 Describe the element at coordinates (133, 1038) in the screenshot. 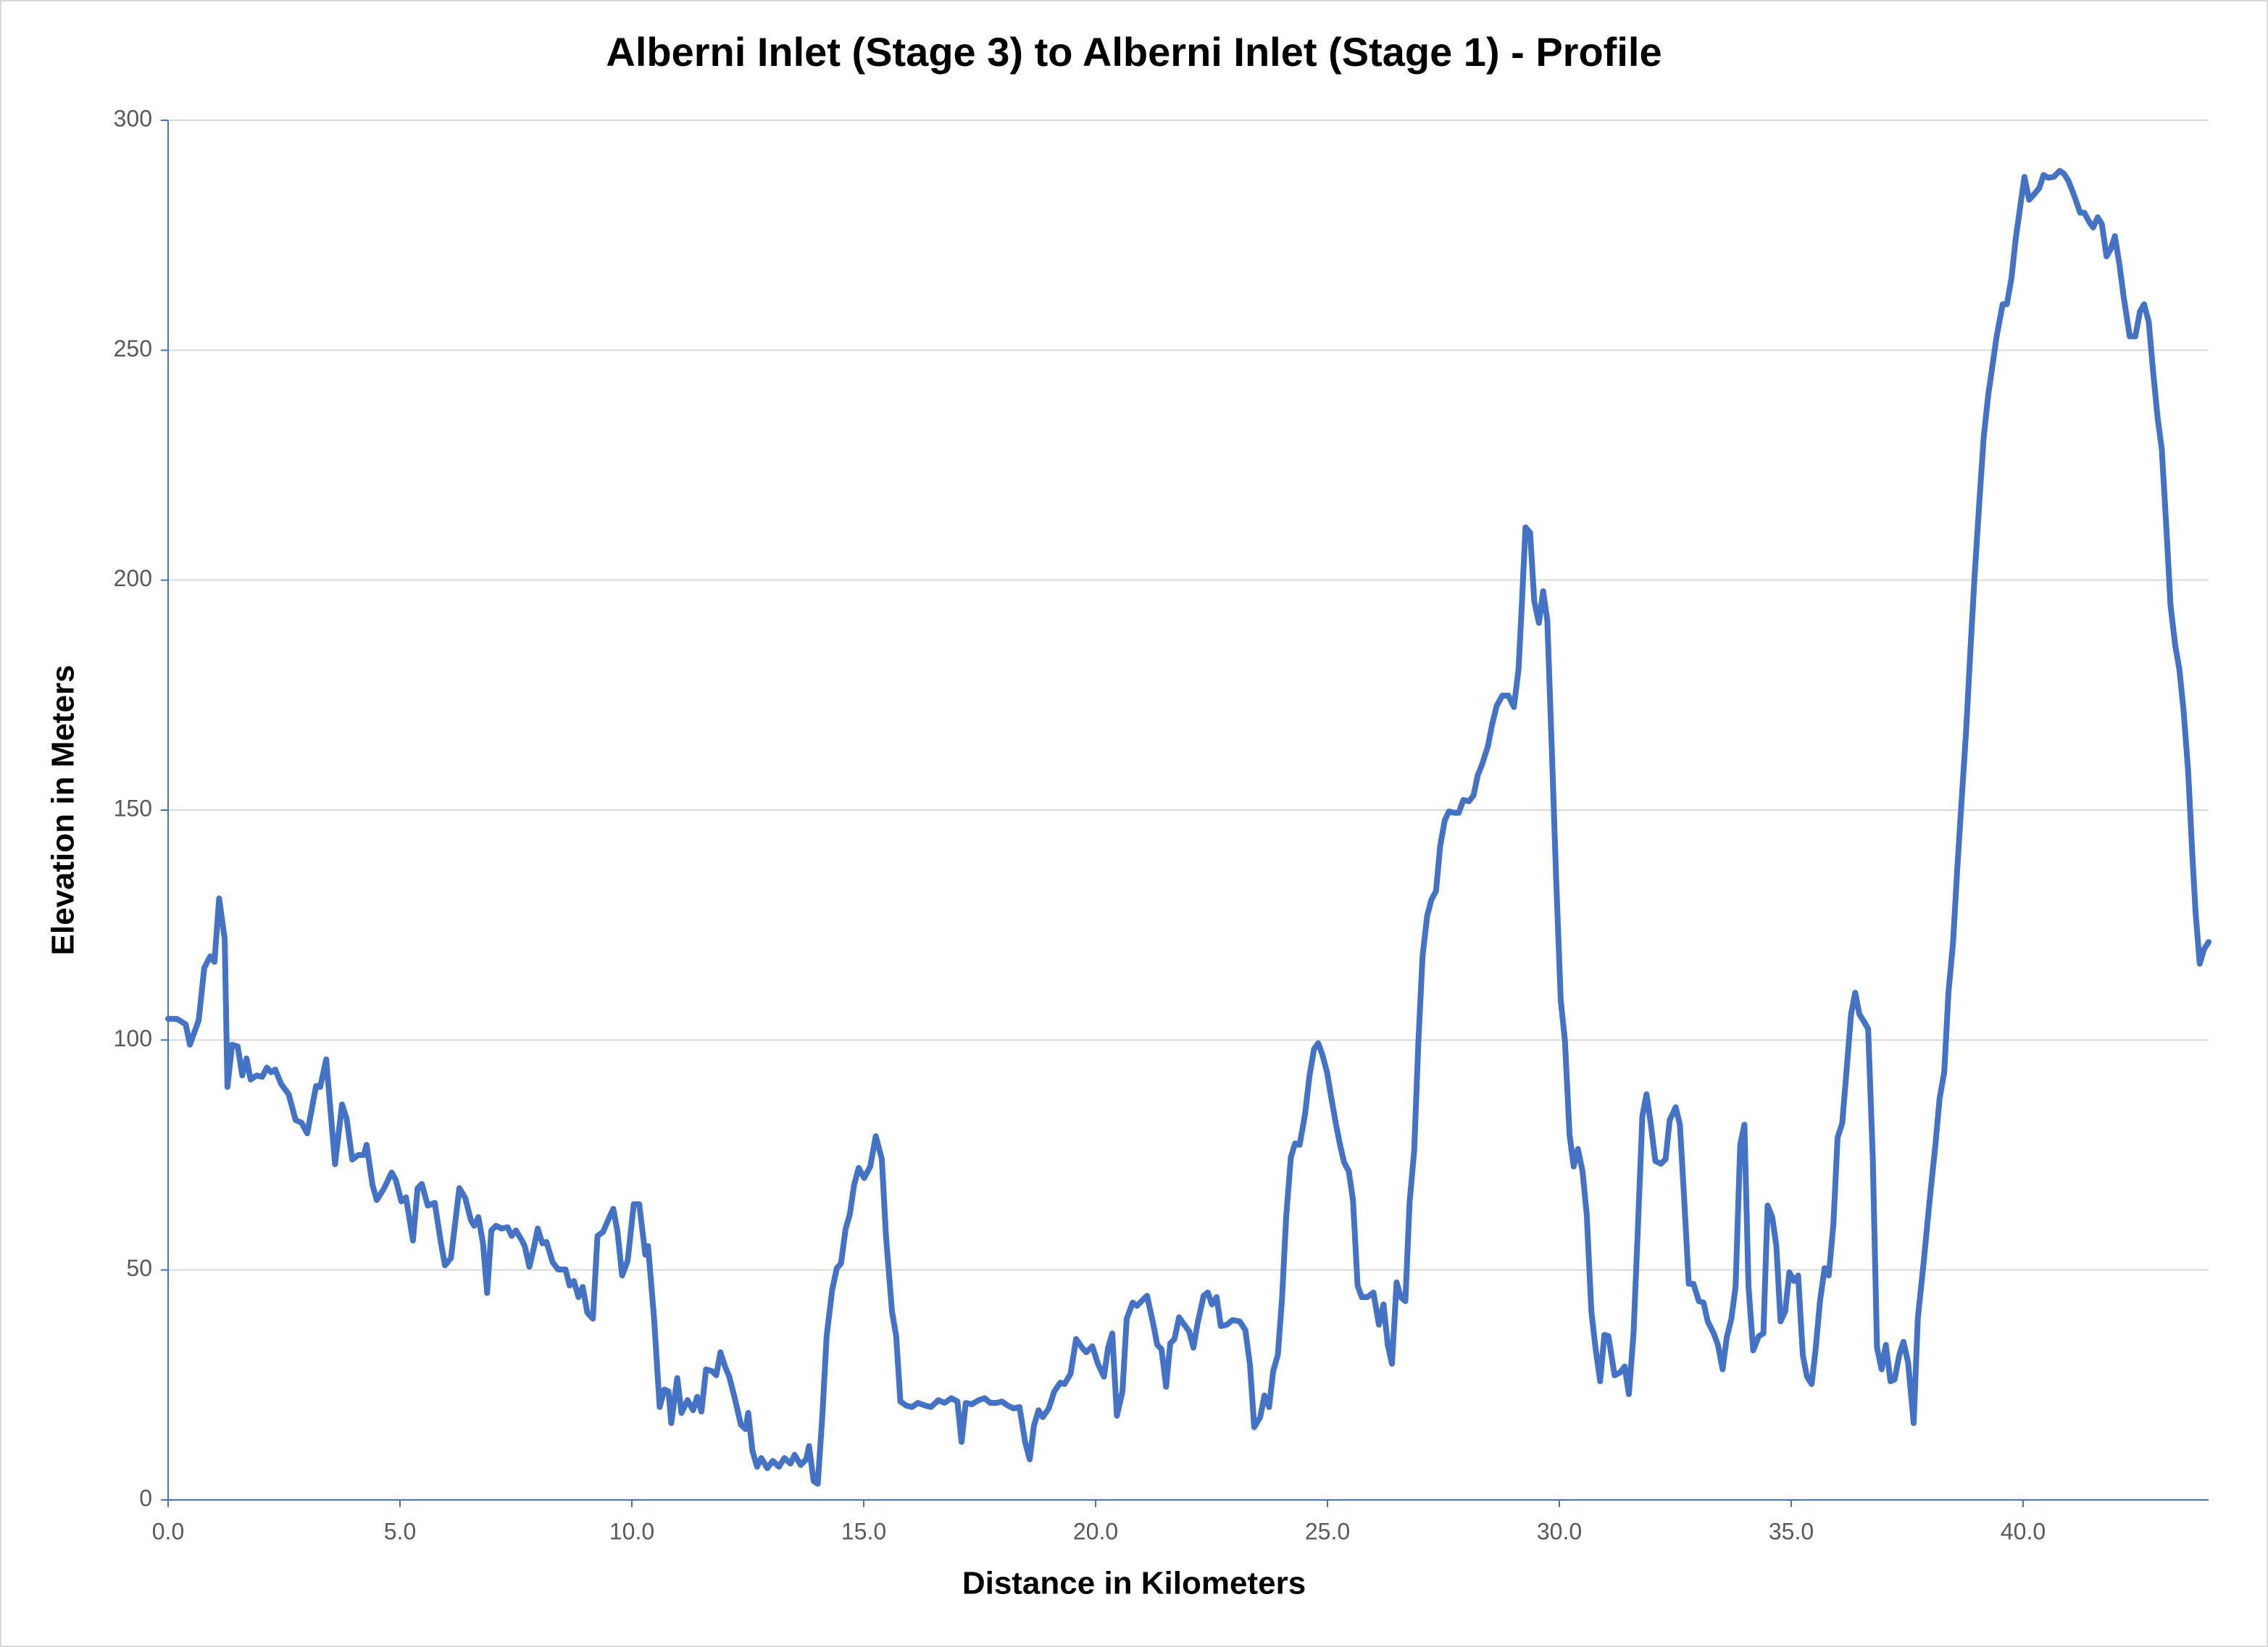

I see `y-tick-label: 100` at that location.